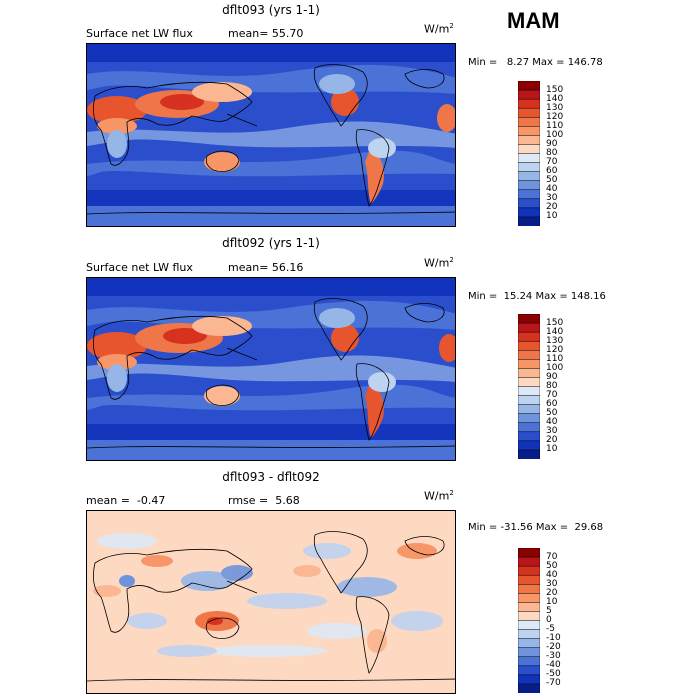 The height and width of the screenshot is (700, 700). What do you see at coordinates (555, 98) in the screenshot?
I see `colorbar-tick-label: 140` at bounding box center [555, 98].